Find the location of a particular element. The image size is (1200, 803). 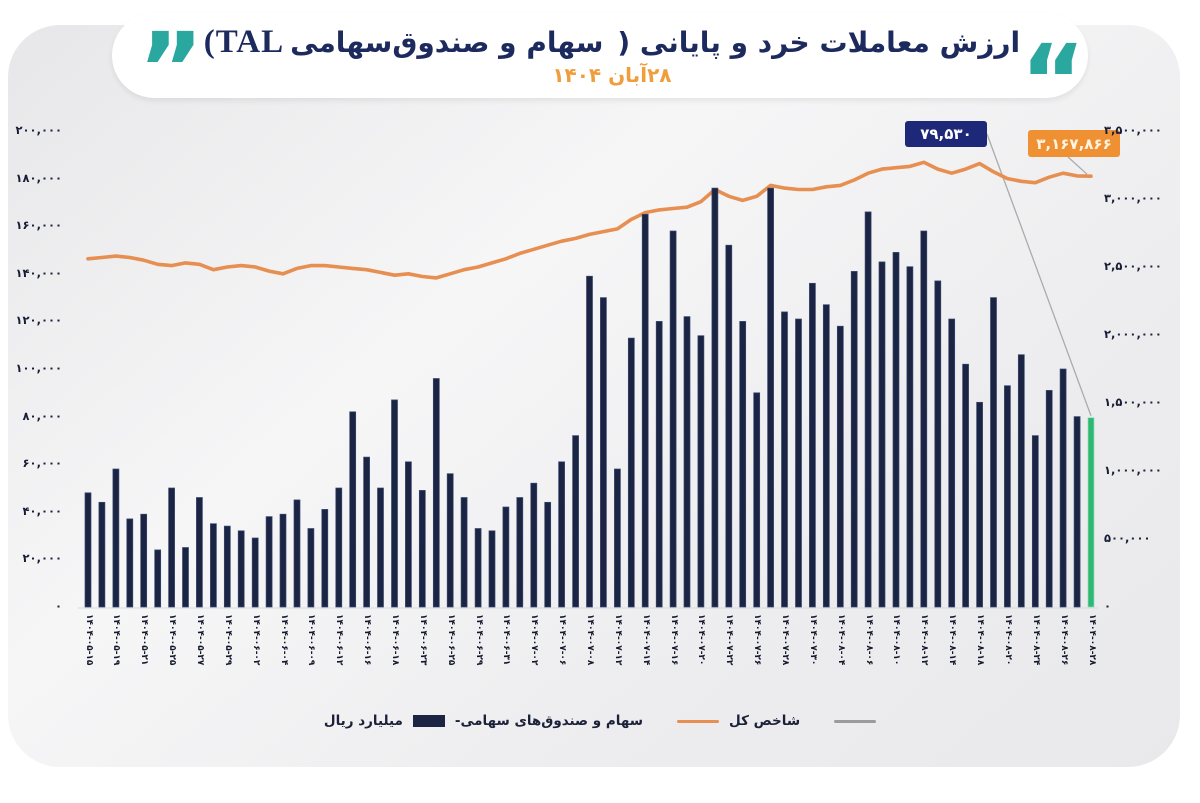

x-tick-label: ۱۴۰۴-۰۸-۱۰ is located at coordinates (896, 640).